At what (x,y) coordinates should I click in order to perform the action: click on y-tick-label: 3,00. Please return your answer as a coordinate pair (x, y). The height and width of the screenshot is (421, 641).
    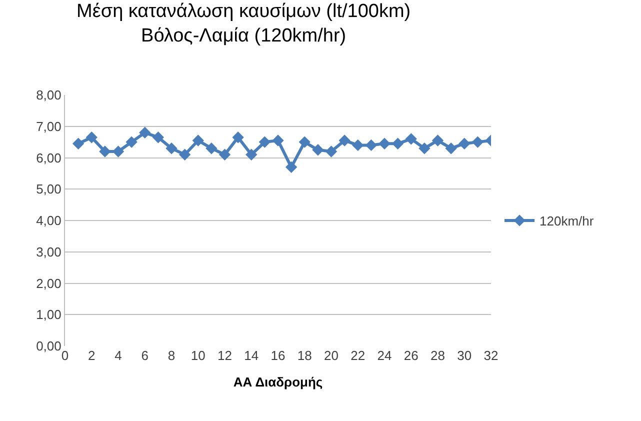
    Looking at the image, I should click on (49, 252).